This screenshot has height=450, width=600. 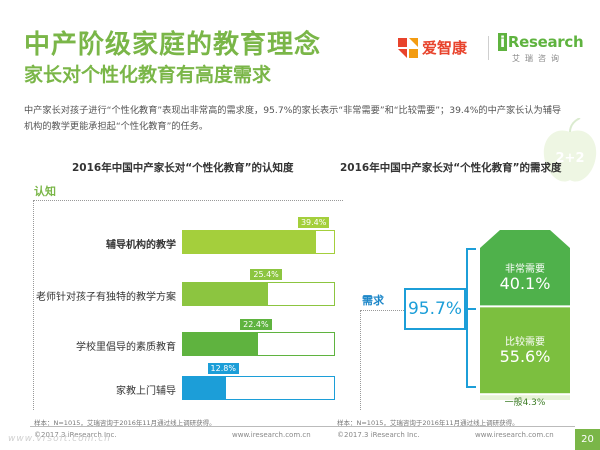 I want to click on apple-decoration-text: 2+2, so click(x=570, y=158).